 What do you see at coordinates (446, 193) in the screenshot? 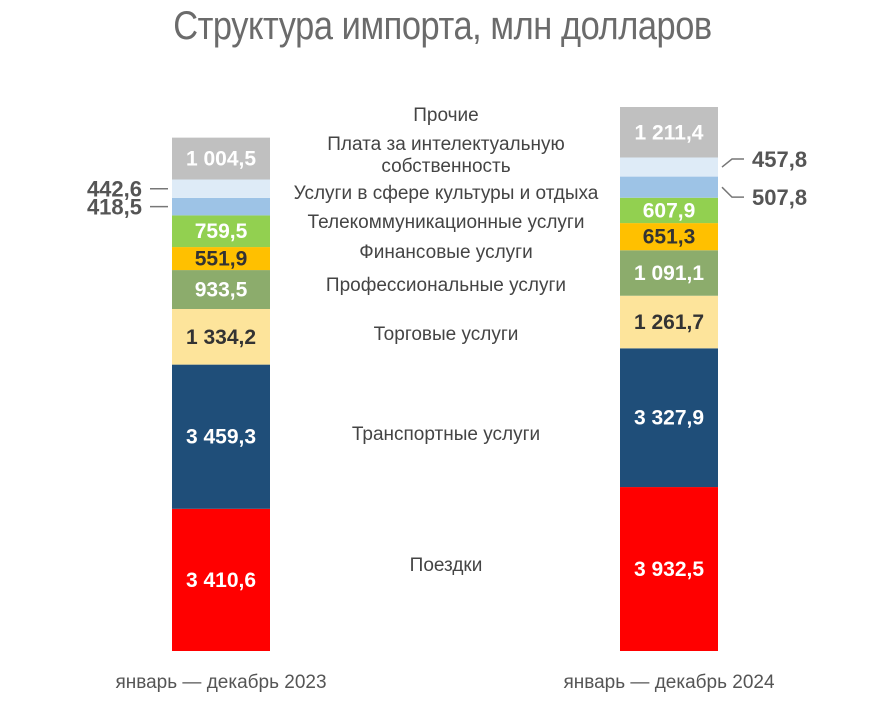
I see `series-label: Услуги в сфере культуры и отдыха` at bounding box center [446, 193].